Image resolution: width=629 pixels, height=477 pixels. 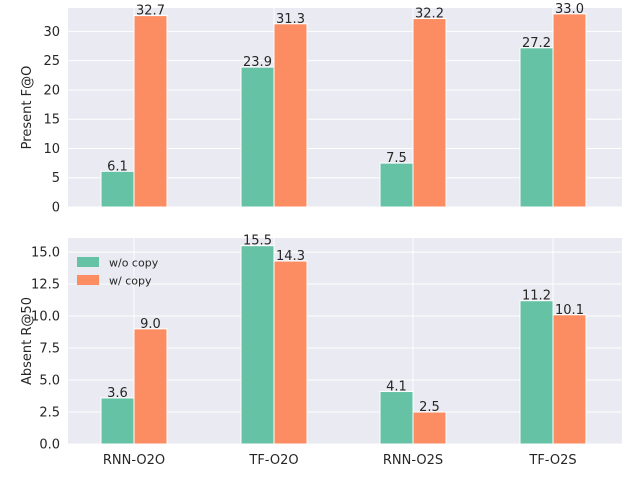 What do you see at coordinates (88, 262) in the screenshot?
I see `legend-swatch-without-copy` at bounding box center [88, 262].